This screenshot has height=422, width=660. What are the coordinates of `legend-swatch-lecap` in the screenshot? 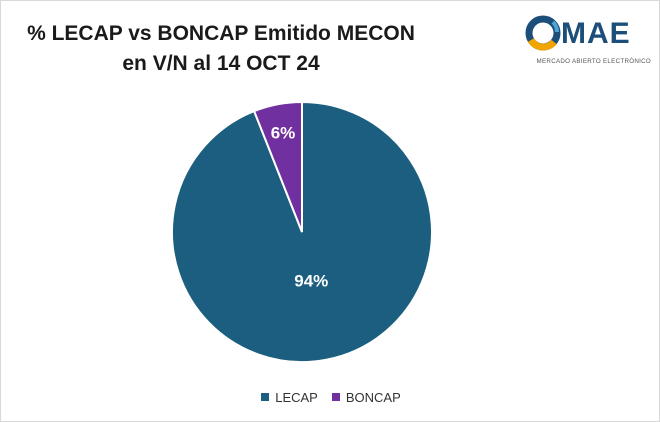 It's located at (265, 397).